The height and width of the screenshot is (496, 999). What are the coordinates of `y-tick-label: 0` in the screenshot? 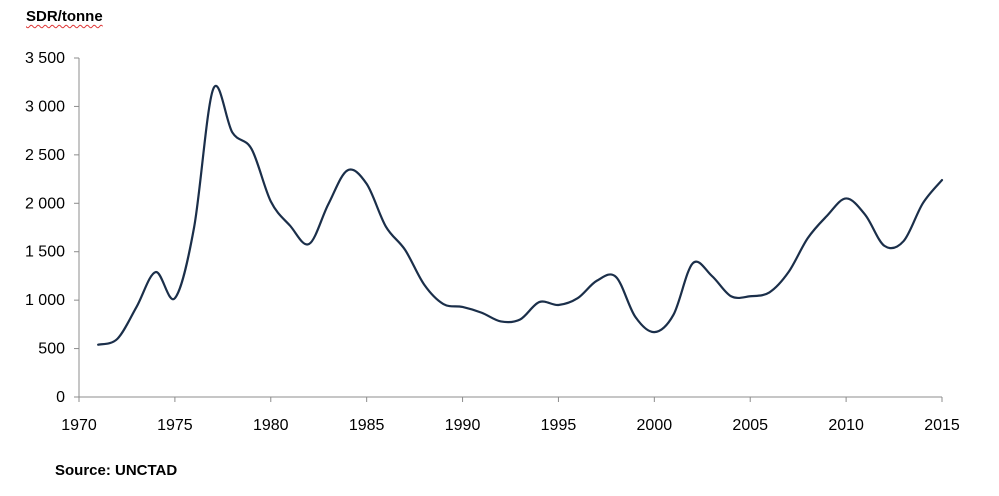 It's located at (60, 397).